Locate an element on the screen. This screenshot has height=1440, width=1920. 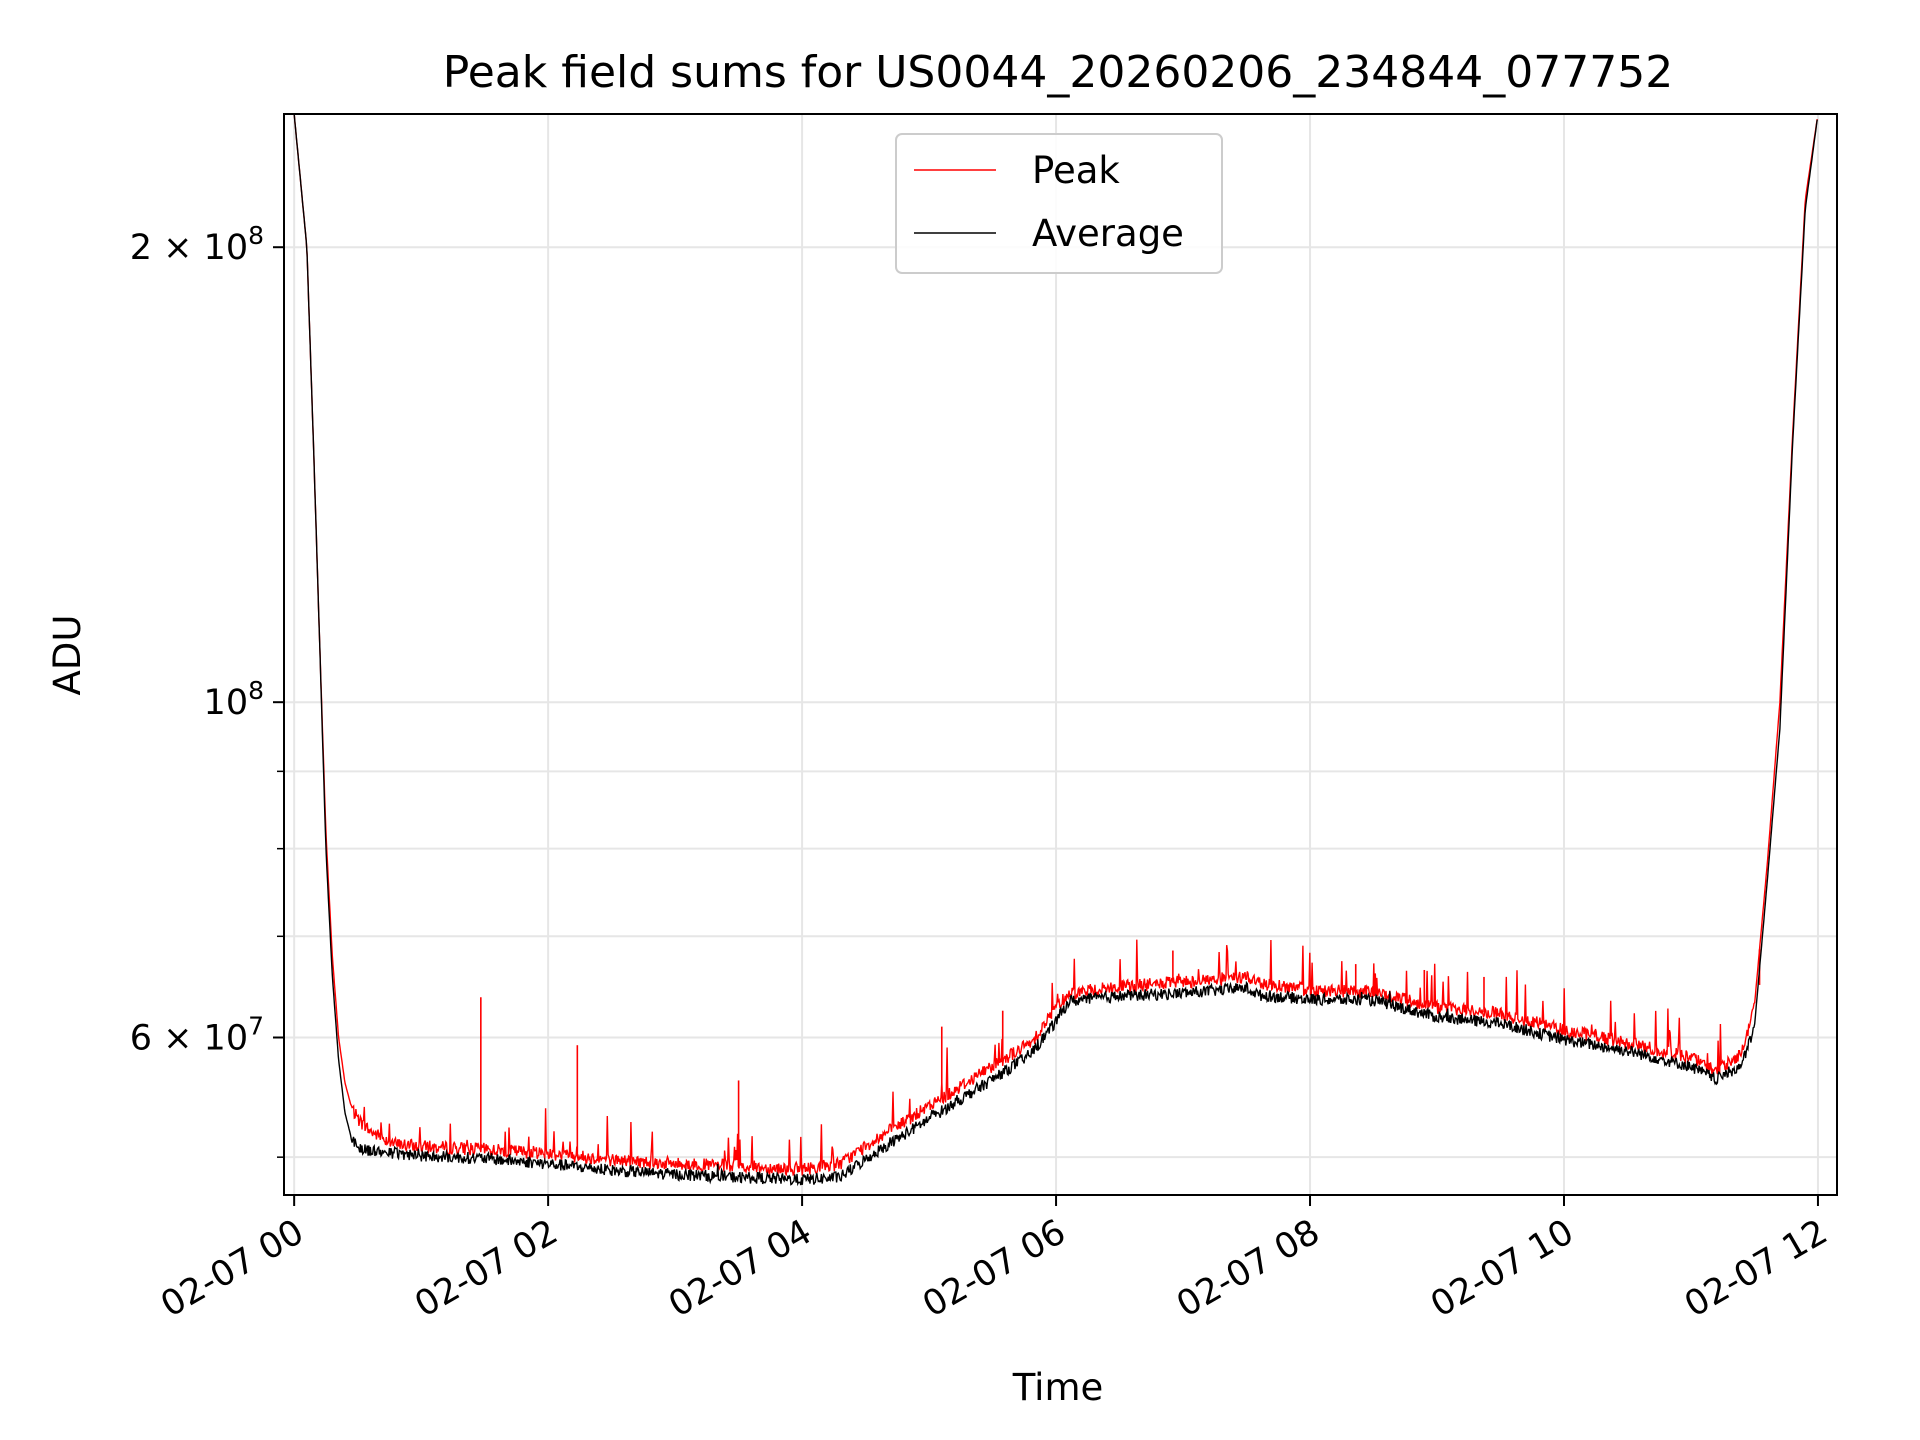
y-tick-label: 6 × 107 is located at coordinates (197, 1034).